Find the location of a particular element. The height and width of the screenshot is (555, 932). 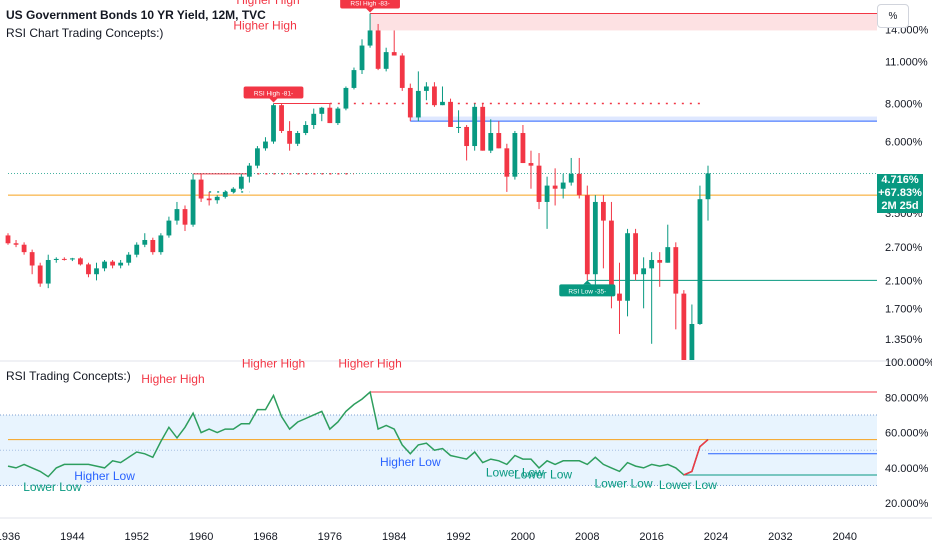

candle-1996 is located at coordinates (491, 136).